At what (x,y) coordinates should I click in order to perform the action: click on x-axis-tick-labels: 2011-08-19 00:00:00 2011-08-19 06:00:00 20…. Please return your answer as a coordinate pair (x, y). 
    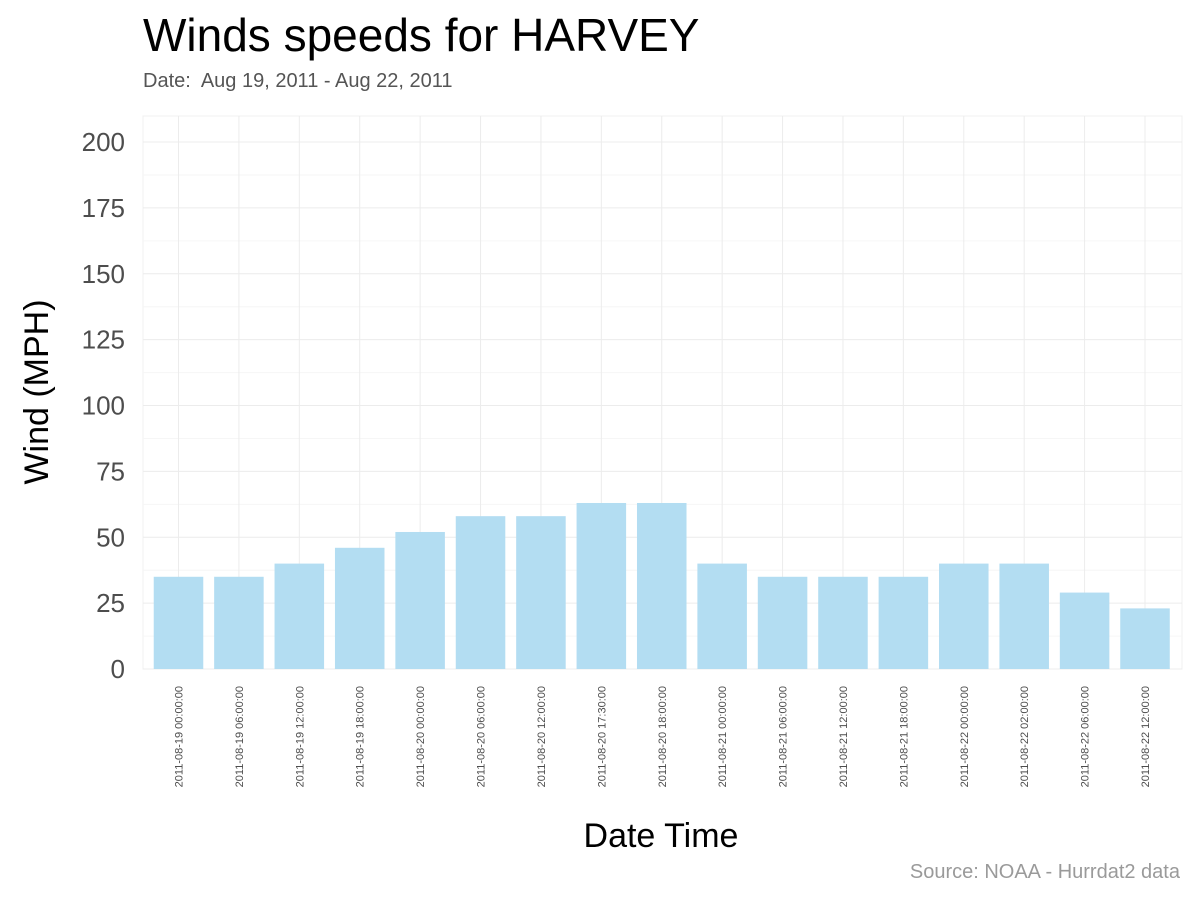
    Looking at the image, I should click on (663, 736).